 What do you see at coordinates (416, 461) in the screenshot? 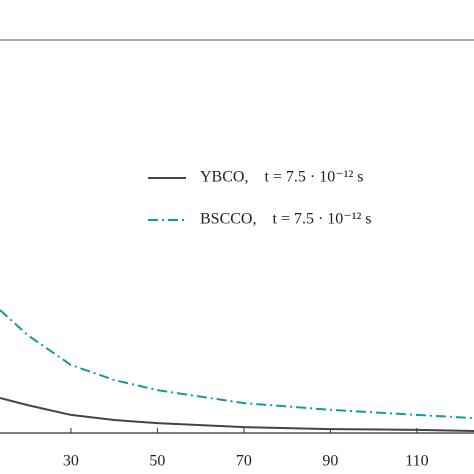
I see `x-tick-label: 110` at bounding box center [416, 461].